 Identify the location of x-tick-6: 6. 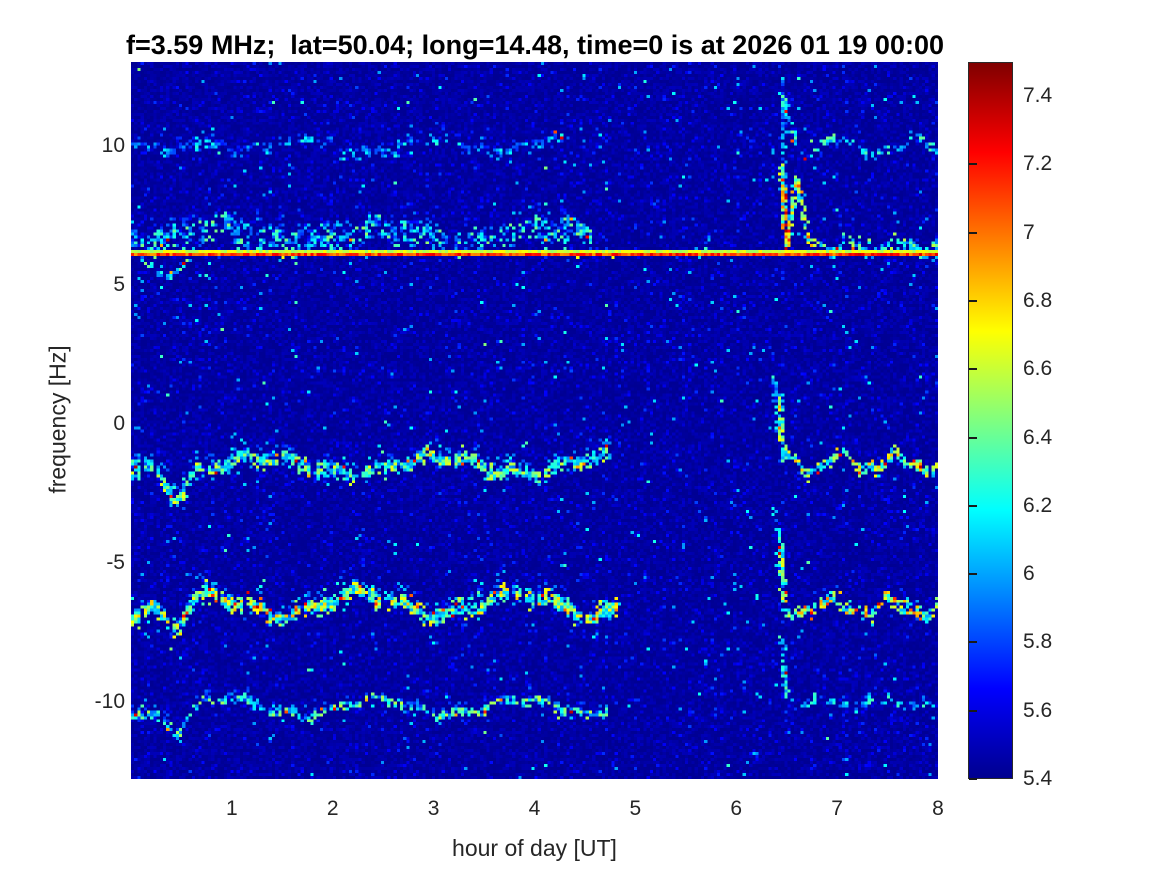
(736, 808).